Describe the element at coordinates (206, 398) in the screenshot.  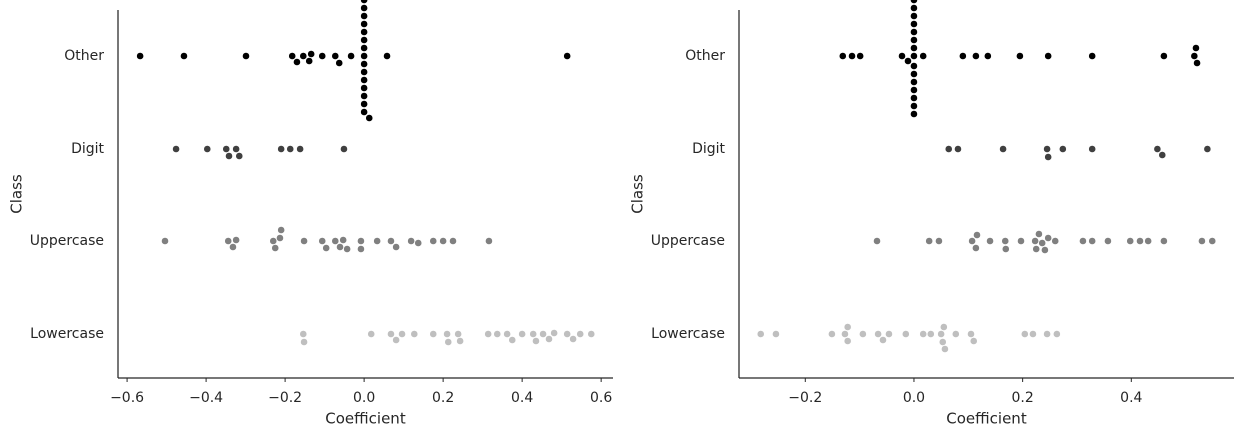
I see `x-tick-label: −0.4` at that location.